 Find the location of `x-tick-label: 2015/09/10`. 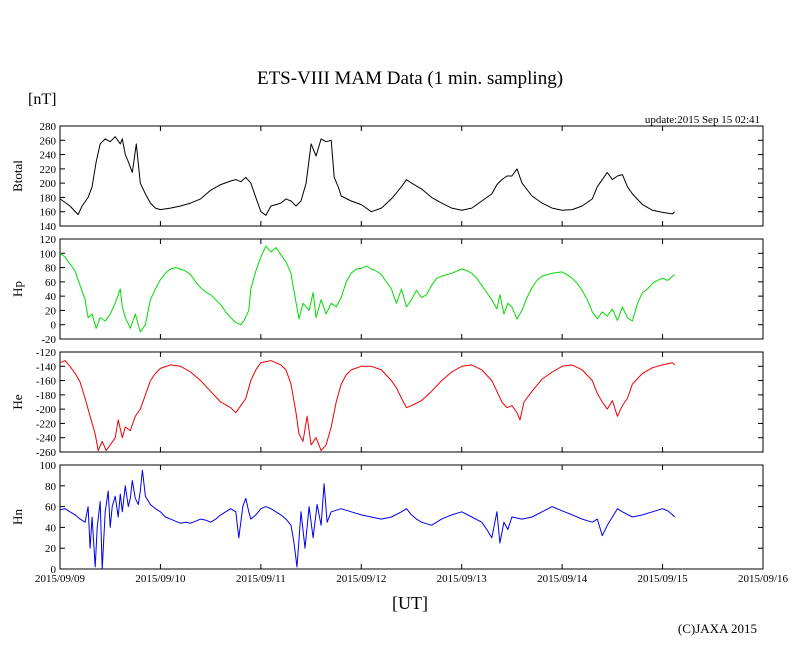

x-tick-label: 2015/09/10 is located at coordinates (160, 579).